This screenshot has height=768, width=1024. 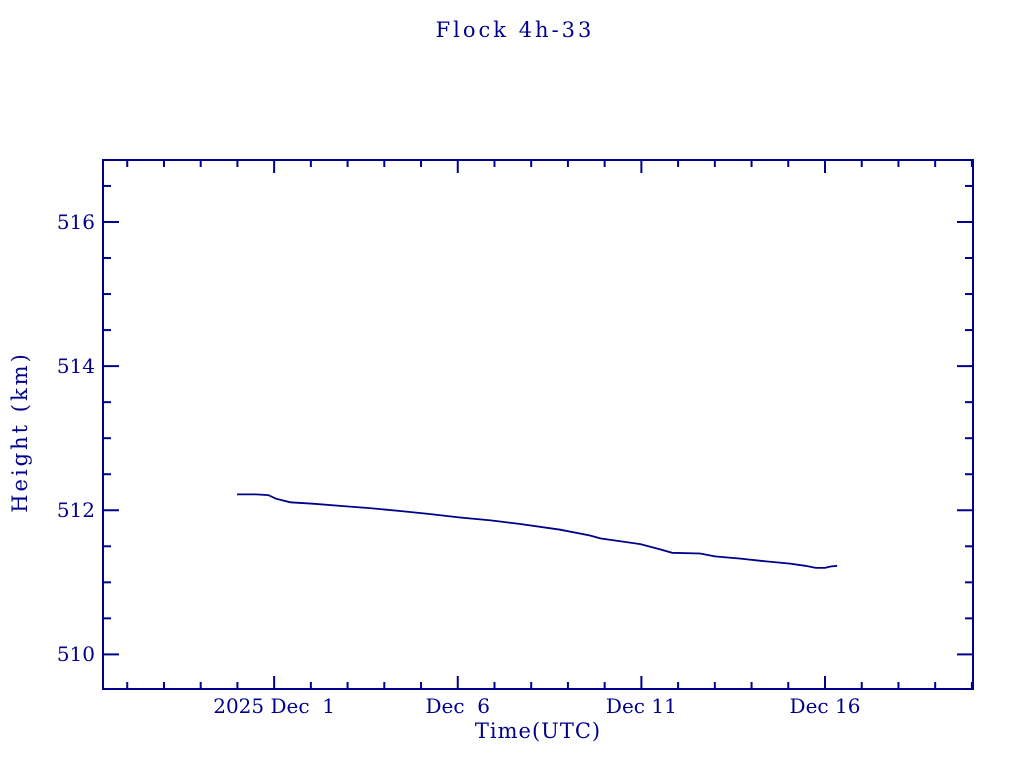 What do you see at coordinates (538, 731) in the screenshot?
I see `x-axis-label: Time(UTC)` at bounding box center [538, 731].